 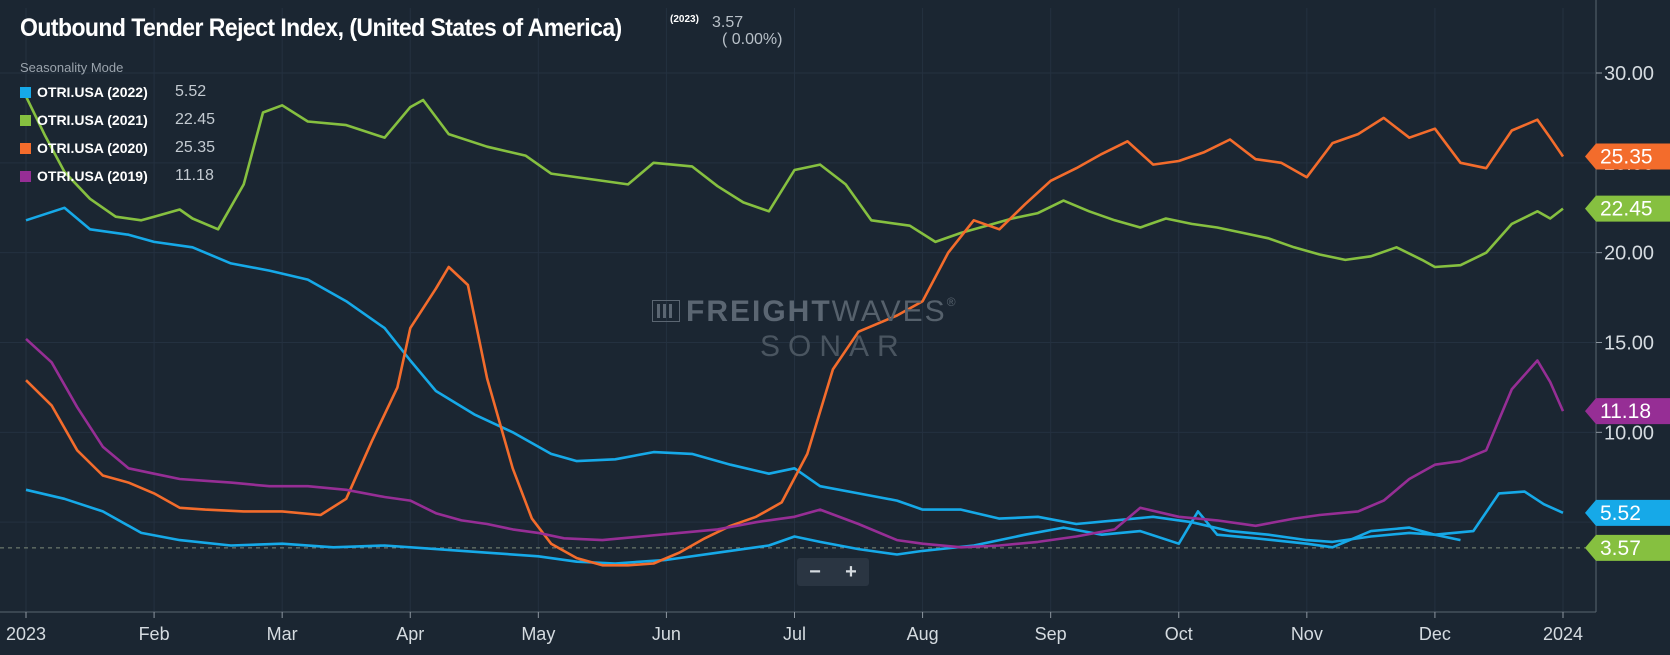 What do you see at coordinates (1620, 513) in the screenshot?
I see `last-value-tag-0-text: 5.52` at bounding box center [1620, 513].